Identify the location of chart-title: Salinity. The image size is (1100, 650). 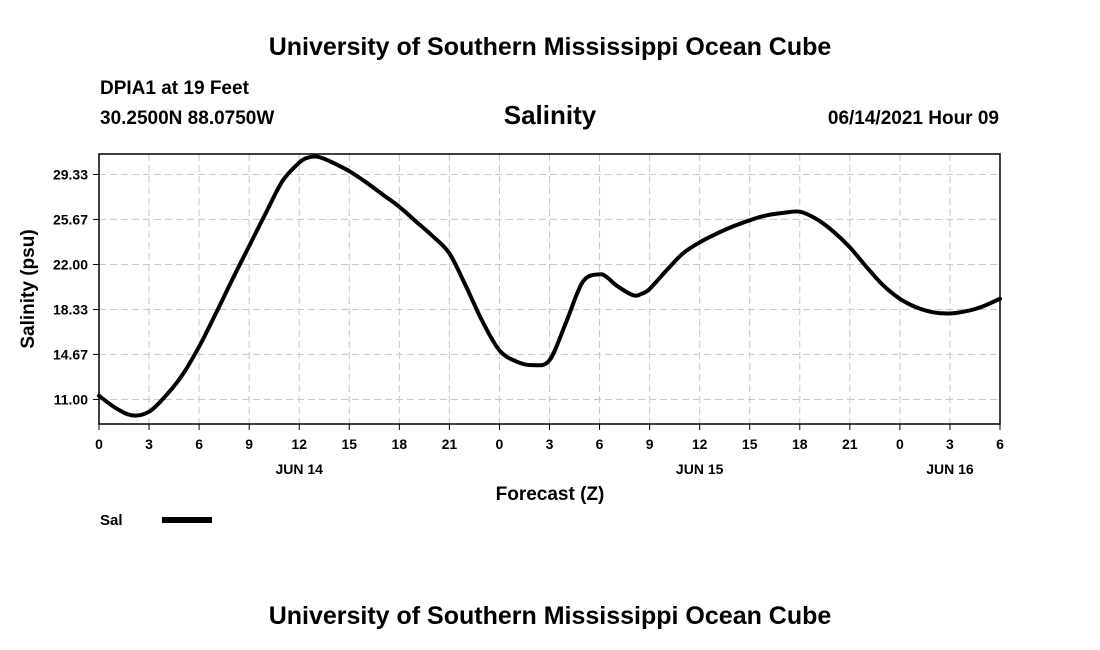
(550, 115).